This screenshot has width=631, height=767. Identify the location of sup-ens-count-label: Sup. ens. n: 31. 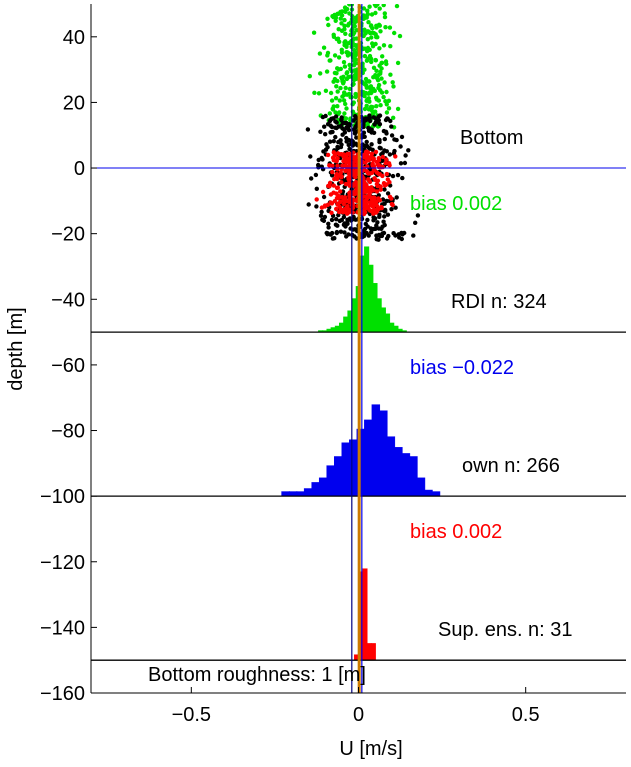
(505, 630).